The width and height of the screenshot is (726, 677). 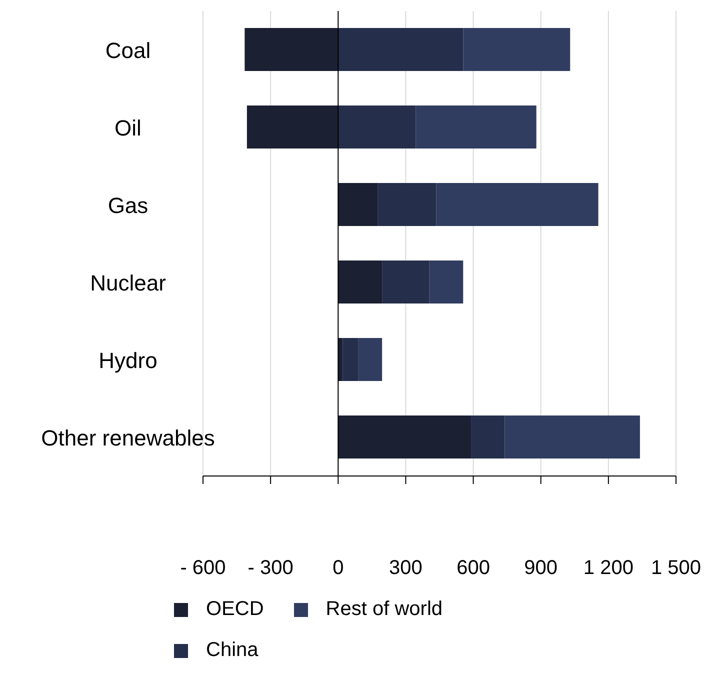 What do you see at coordinates (541, 568) in the screenshot?
I see `x-tick-label: 900` at bounding box center [541, 568].